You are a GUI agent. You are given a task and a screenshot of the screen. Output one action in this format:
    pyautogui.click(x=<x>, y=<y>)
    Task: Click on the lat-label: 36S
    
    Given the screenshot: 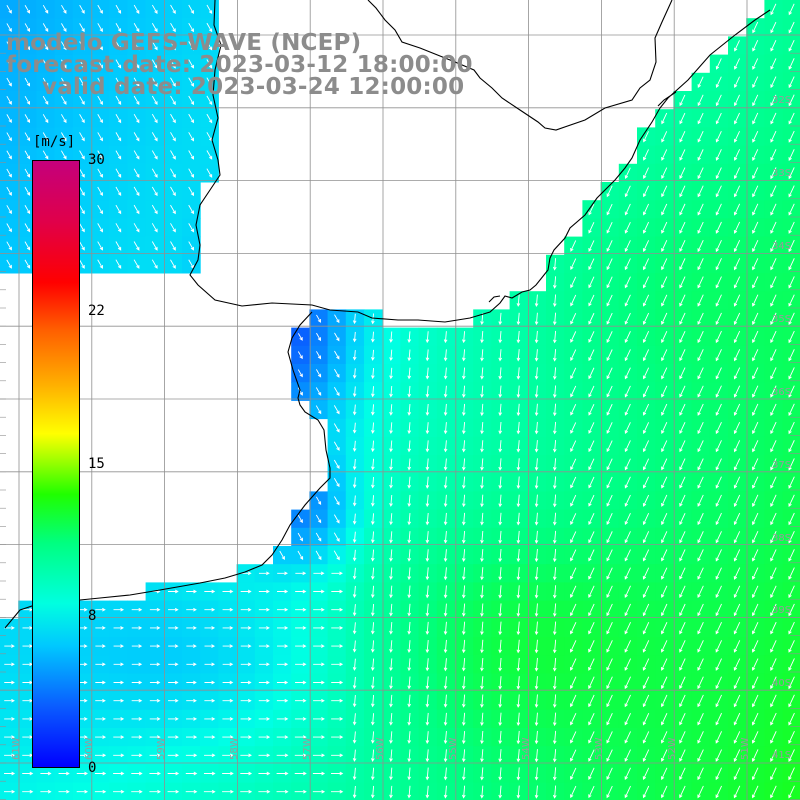 What is the action you would take?
    pyautogui.click(x=781, y=392)
    